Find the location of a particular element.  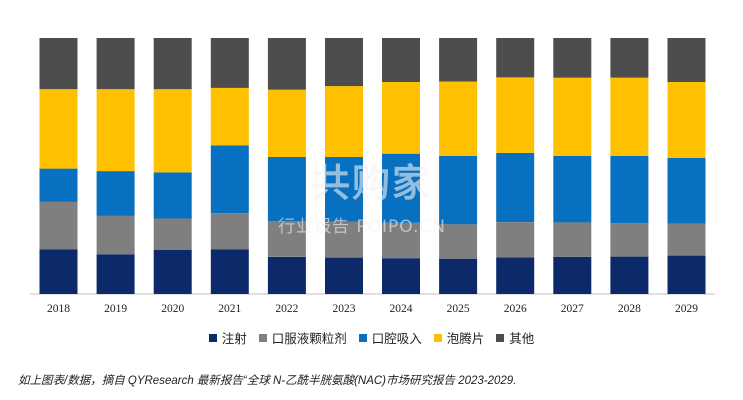

legend-item: 口腔吸入 is located at coordinates (390, 337).